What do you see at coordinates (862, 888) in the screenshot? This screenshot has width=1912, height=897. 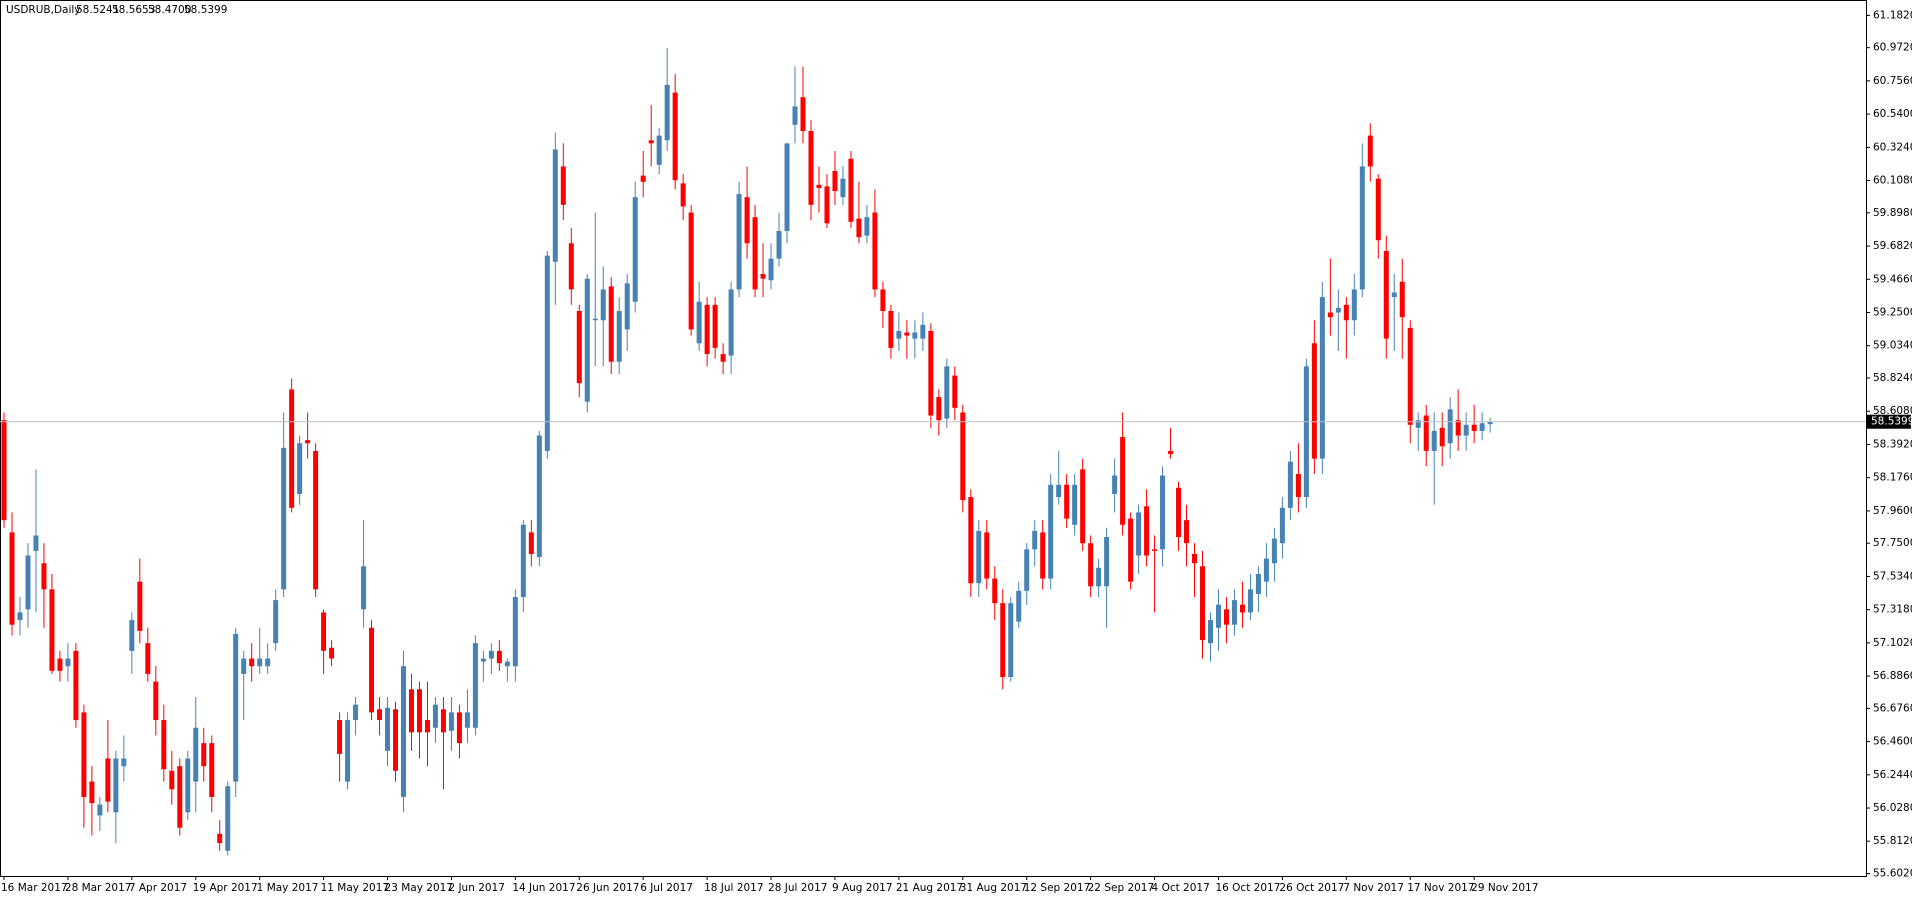 I see `x-tick-label: 9 Aug 2017` at bounding box center [862, 888].